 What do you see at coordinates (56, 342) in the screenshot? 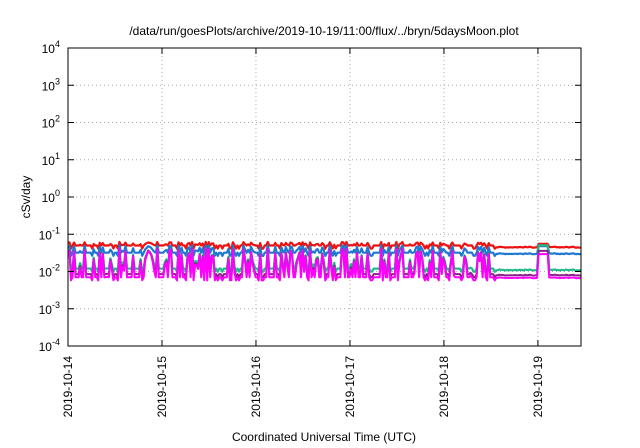
I see `y-tick-exponent: -4` at bounding box center [56, 342].